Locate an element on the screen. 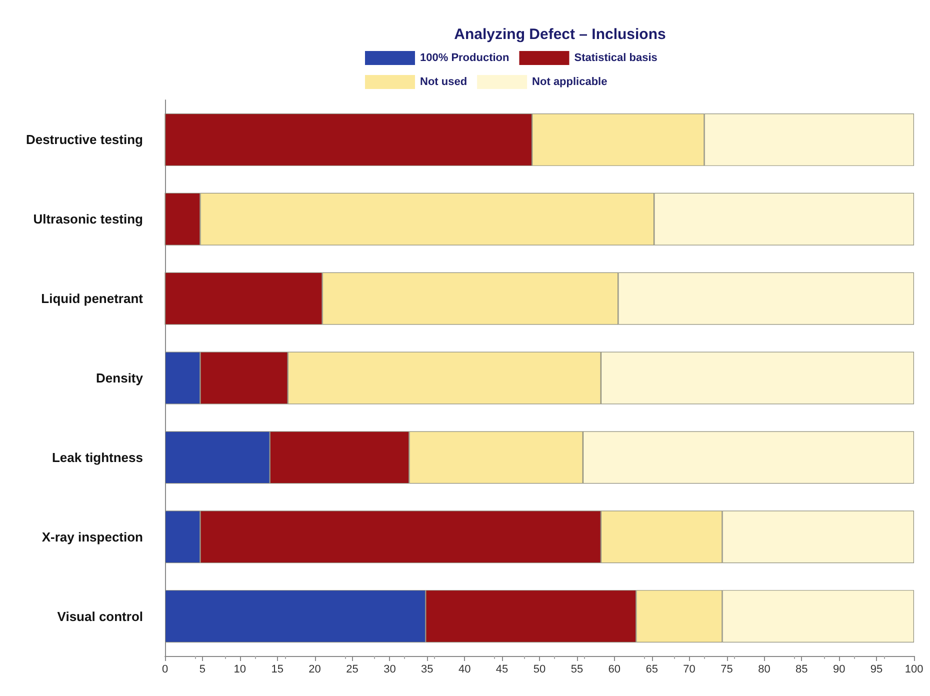 Image resolution: width=930 pixels, height=696 pixels. x-tick-label: 90 is located at coordinates (839, 670).